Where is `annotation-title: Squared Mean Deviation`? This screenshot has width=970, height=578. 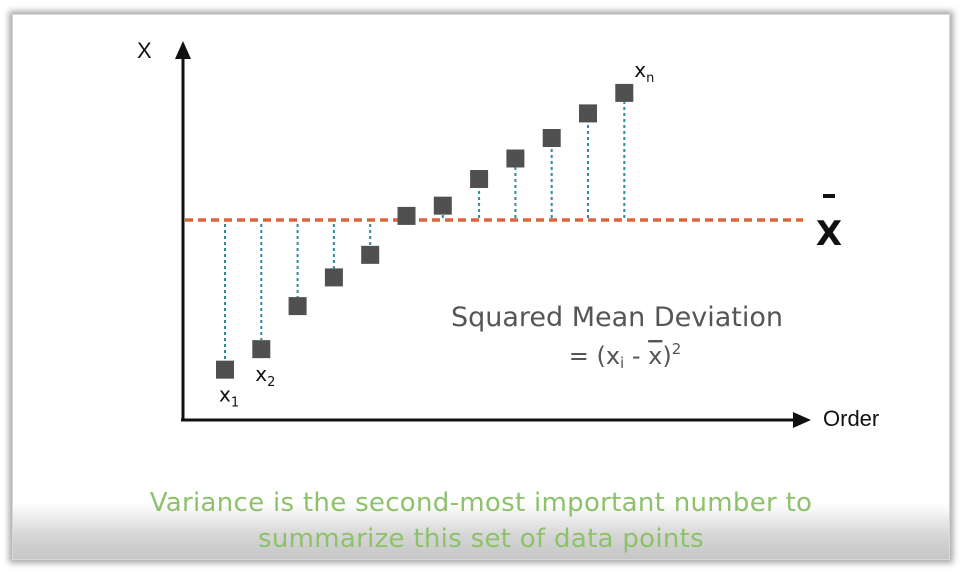
annotation-title: Squared Mean Deviation is located at coordinates (617, 317).